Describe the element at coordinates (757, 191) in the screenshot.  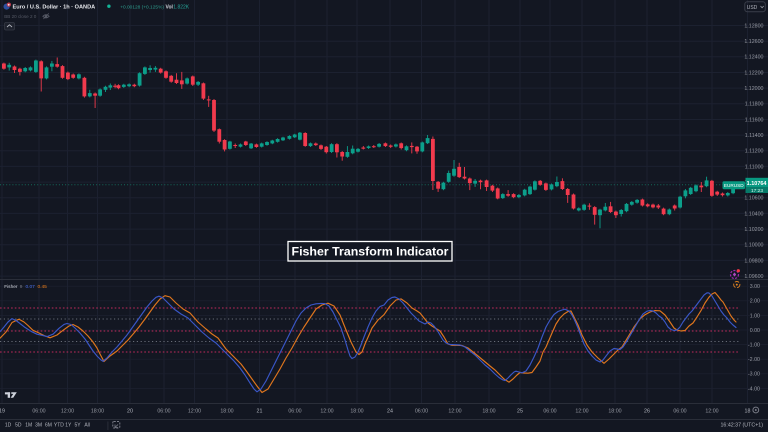
I see `svg-text: 17:23` at that location.